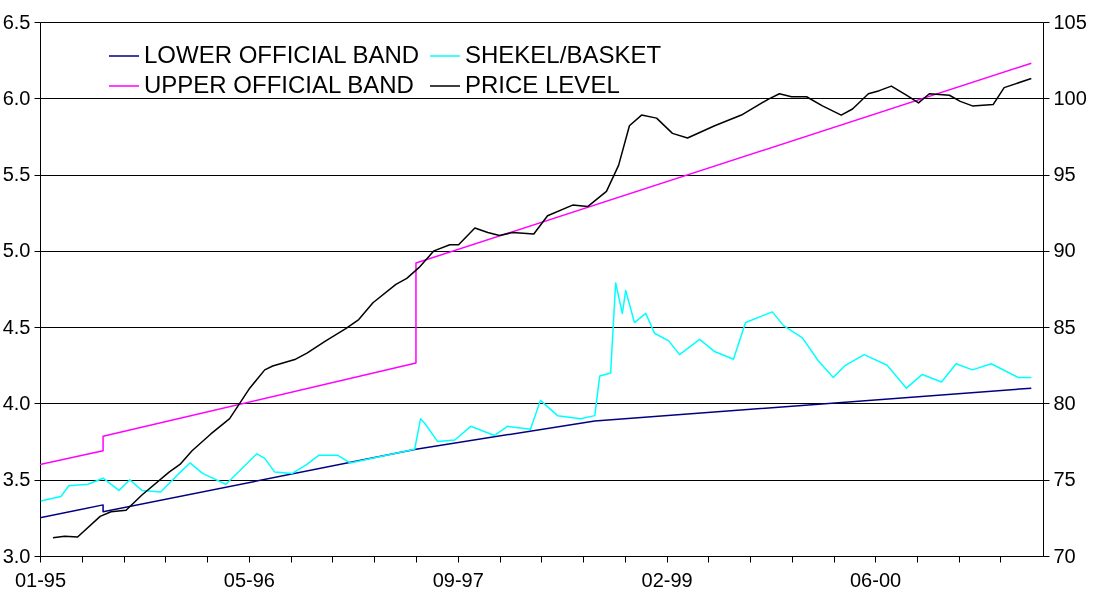 This screenshot has width=1113, height=602. Describe the element at coordinates (542, 84) in the screenshot. I see `legend-label: PRICE LEVEL` at that location.